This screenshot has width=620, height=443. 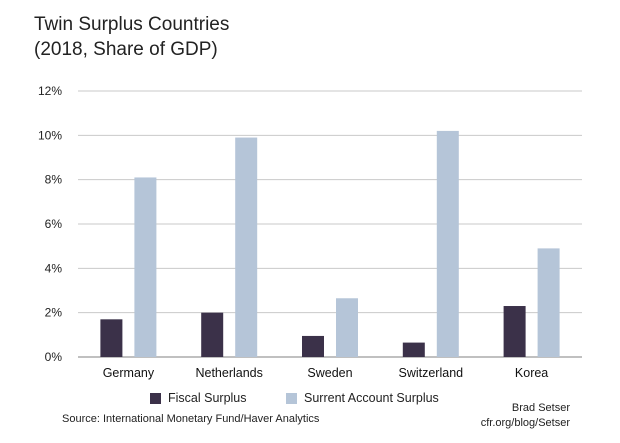 What do you see at coordinates (54, 224) in the screenshot?
I see `y-tick-label: 6%` at bounding box center [54, 224].